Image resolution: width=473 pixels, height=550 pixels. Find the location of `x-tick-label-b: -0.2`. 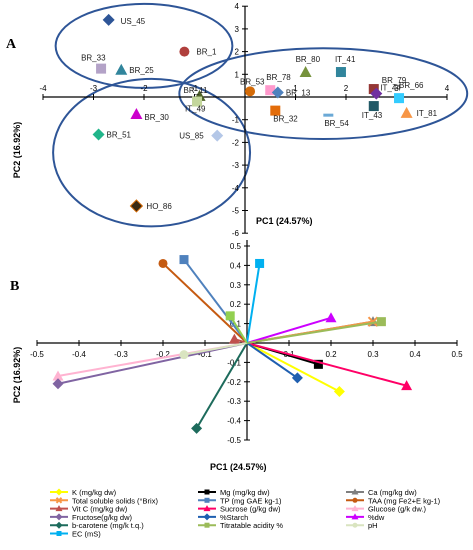

x-tick-label-b: -0.2 is located at coordinates (163, 354).